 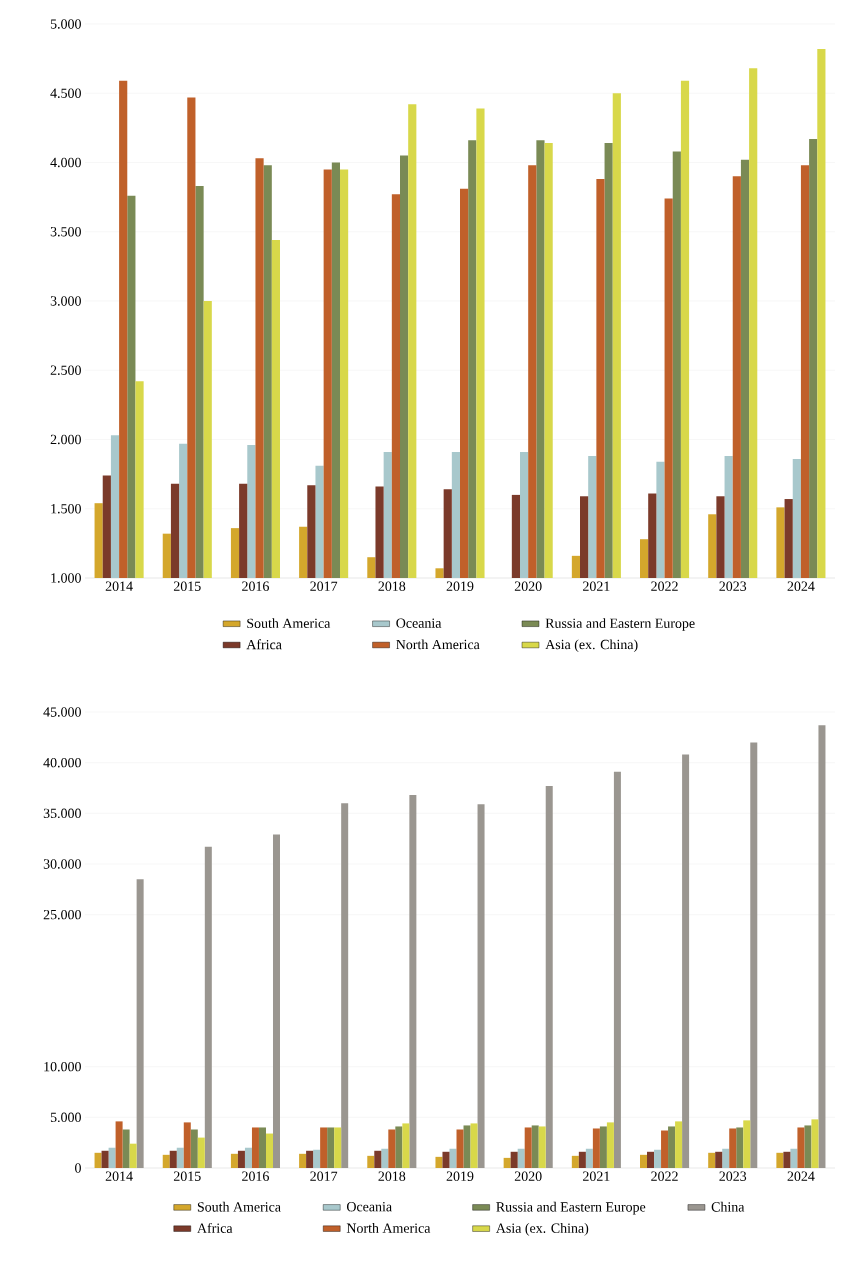 I want to click on y-tick-label: 1.000, so click(x=66, y=578).